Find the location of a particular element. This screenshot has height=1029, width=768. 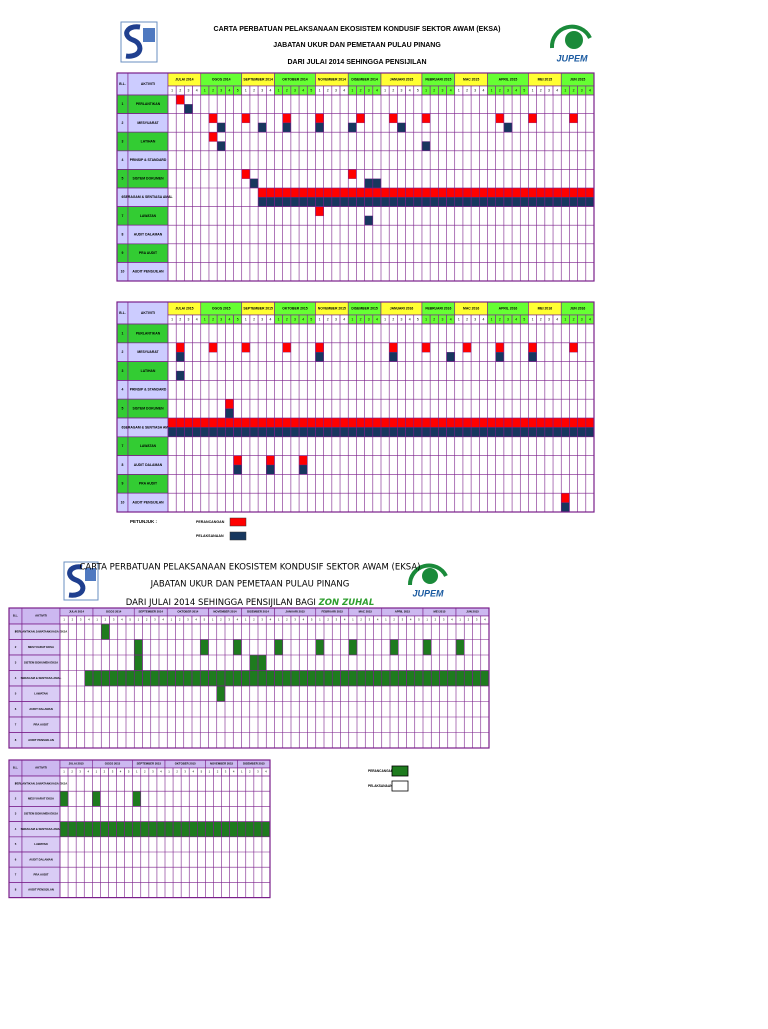

activity-name: AUDIT PENSIJILAN is located at coordinates (41, 890).